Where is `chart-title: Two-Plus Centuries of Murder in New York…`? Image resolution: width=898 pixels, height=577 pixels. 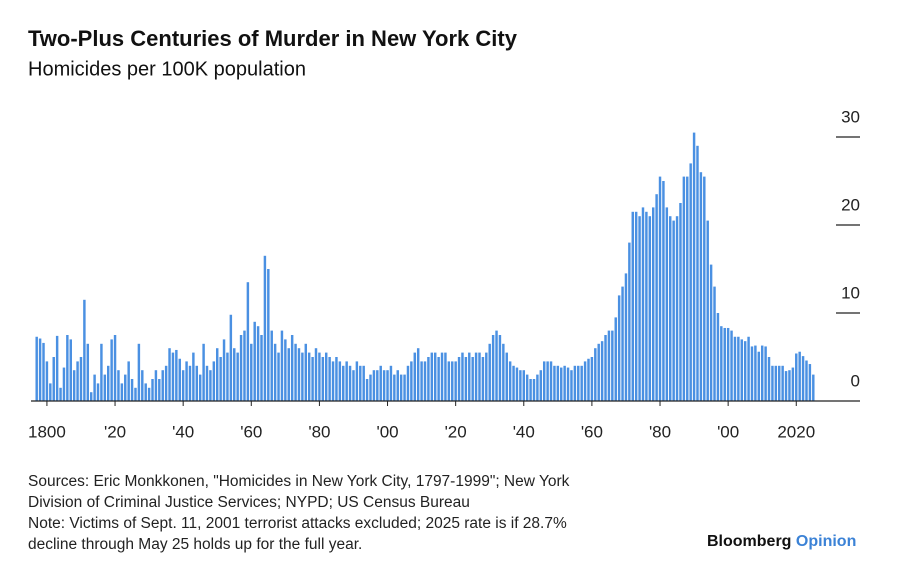
chart-title: Two-Plus Centuries of Murder in New York… is located at coordinates (273, 38).